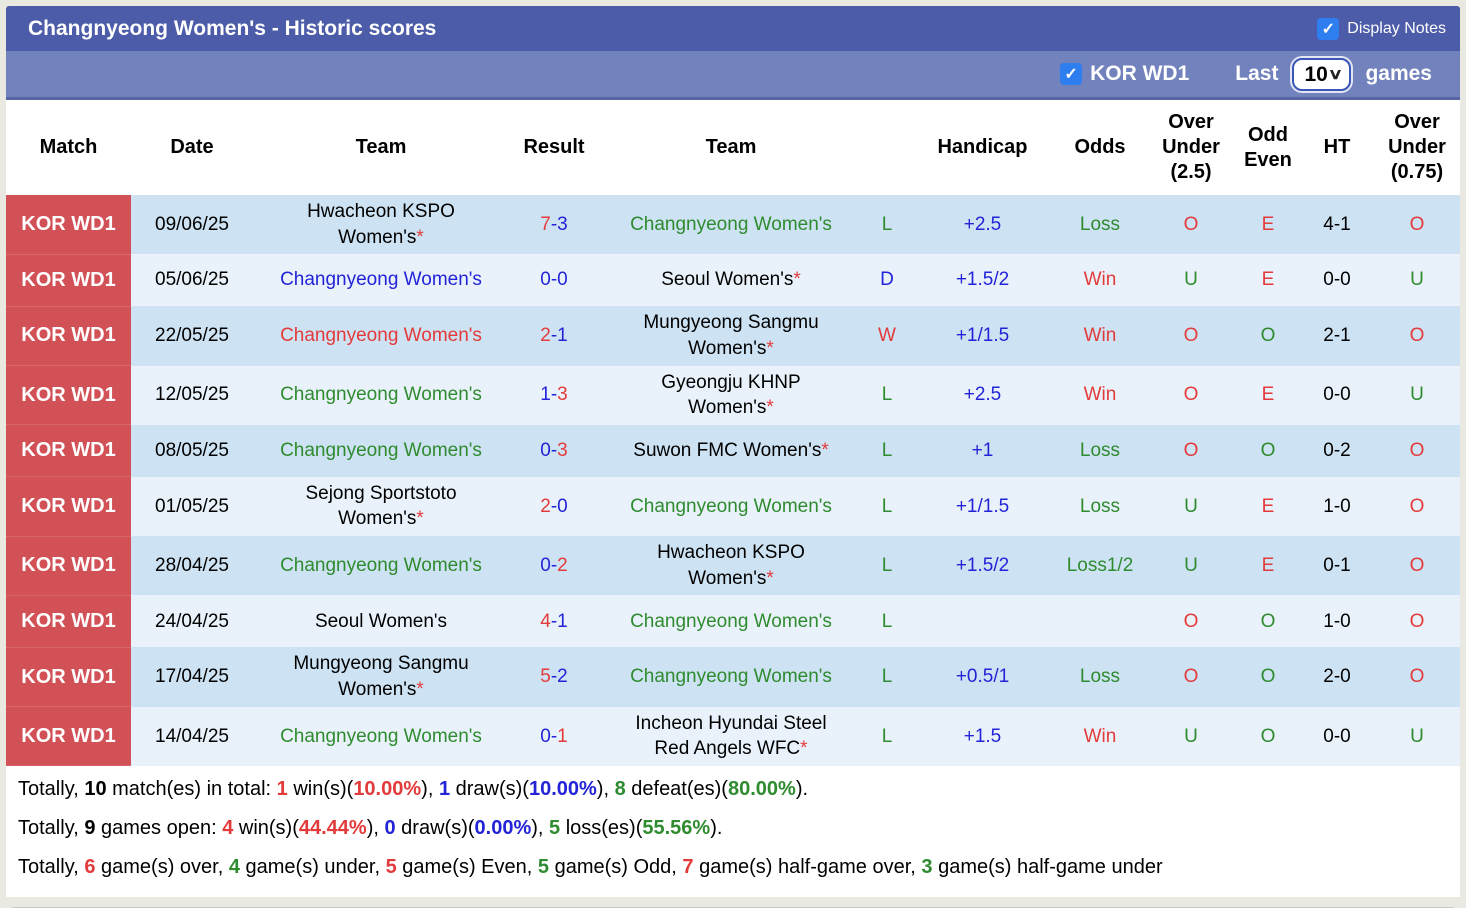 This screenshot has width=1466, height=908. What do you see at coordinates (68, 147) in the screenshot?
I see `col-match: Match` at bounding box center [68, 147].